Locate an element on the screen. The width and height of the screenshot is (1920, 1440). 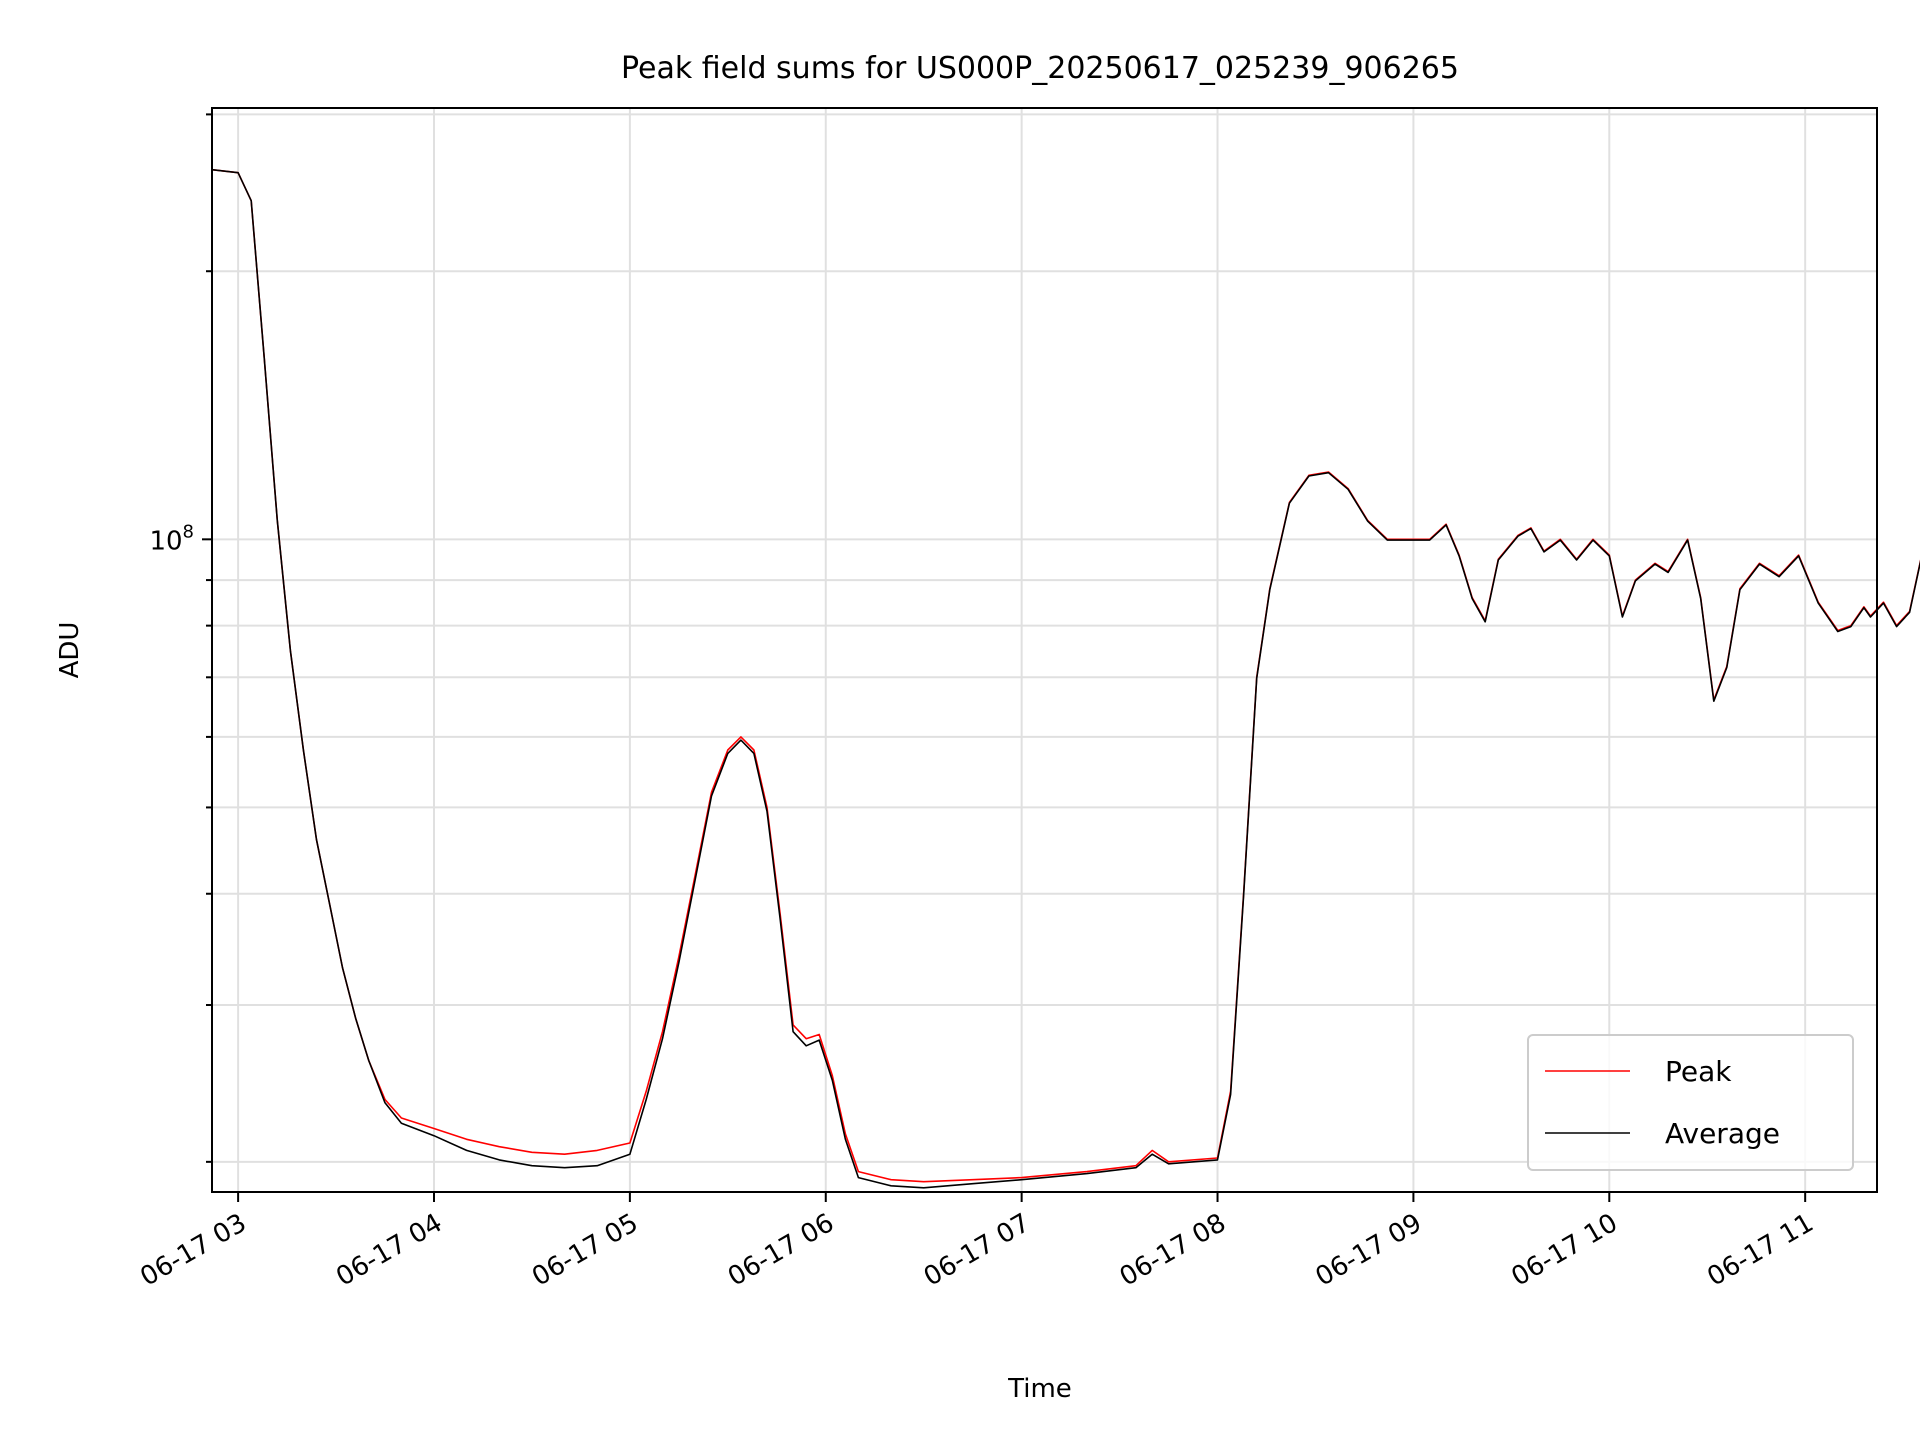
legend-box is located at coordinates (1690, 1102).